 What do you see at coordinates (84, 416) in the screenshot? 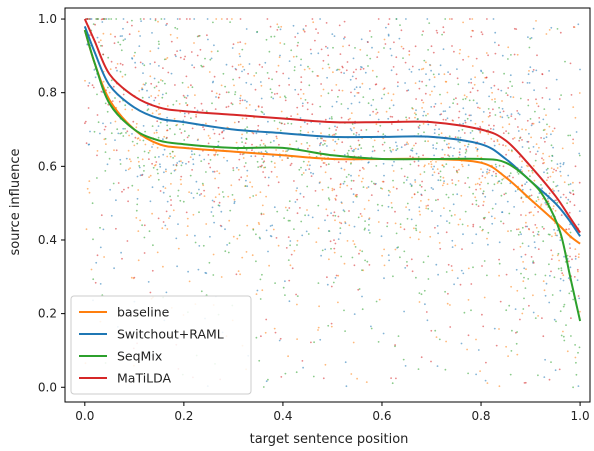
I see `x-tick-label: 0.0` at bounding box center [84, 416].